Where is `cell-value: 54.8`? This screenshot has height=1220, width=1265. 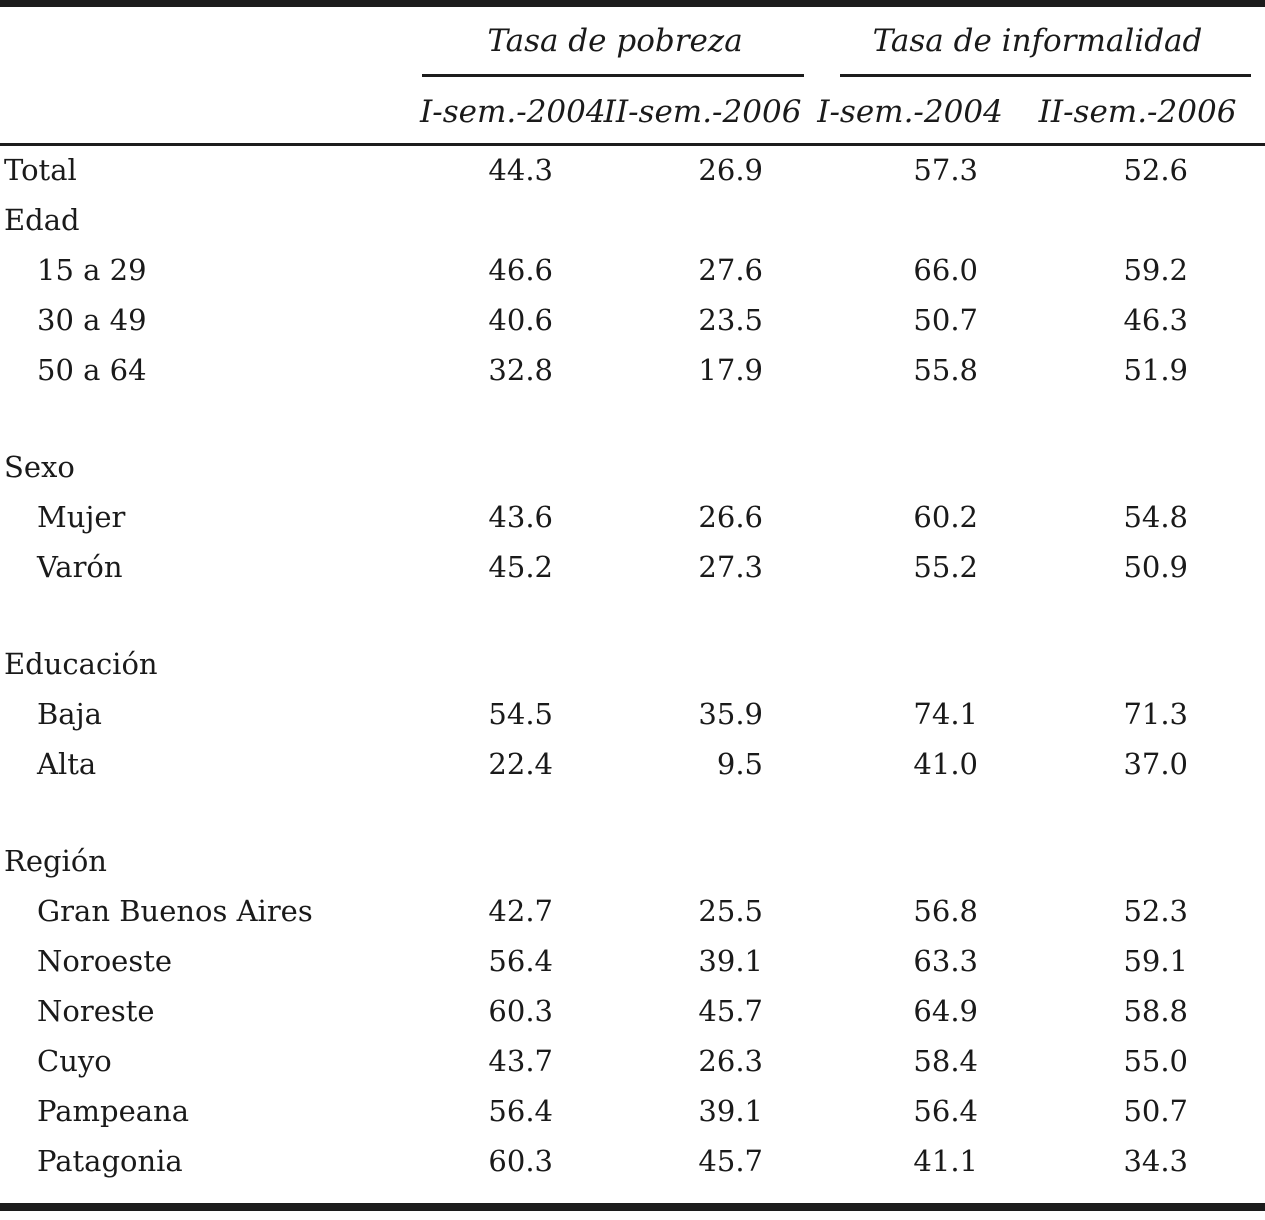 cell-value: 54.8 is located at coordinates (1156, 516).